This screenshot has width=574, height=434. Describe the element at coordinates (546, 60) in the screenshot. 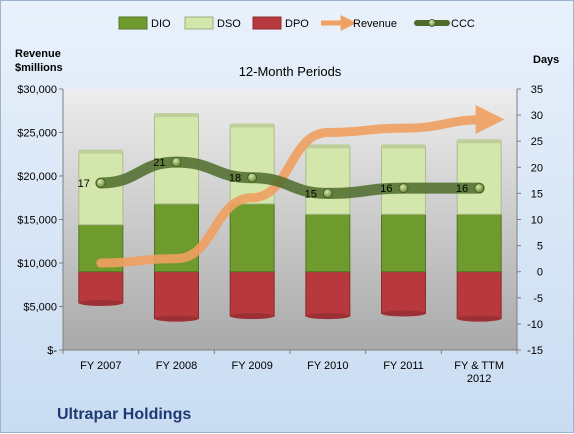

I see `right-axis-label: Days` at that location.